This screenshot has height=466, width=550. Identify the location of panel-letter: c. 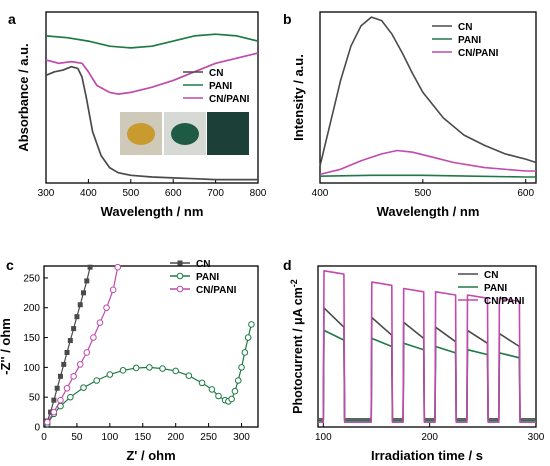
(10, 265).